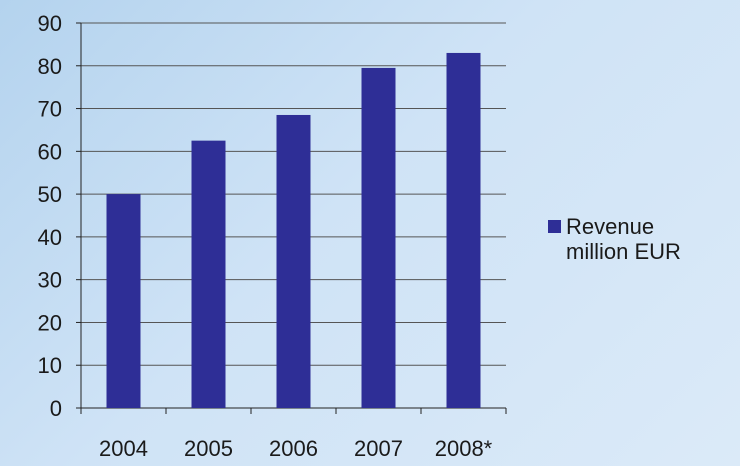 Image resolution: width=740 pixels, height=466 pixels. What do you see at coordinates (378, 238) in the screenshot?
I see `bar-2007` at bounding box center [378, 238].